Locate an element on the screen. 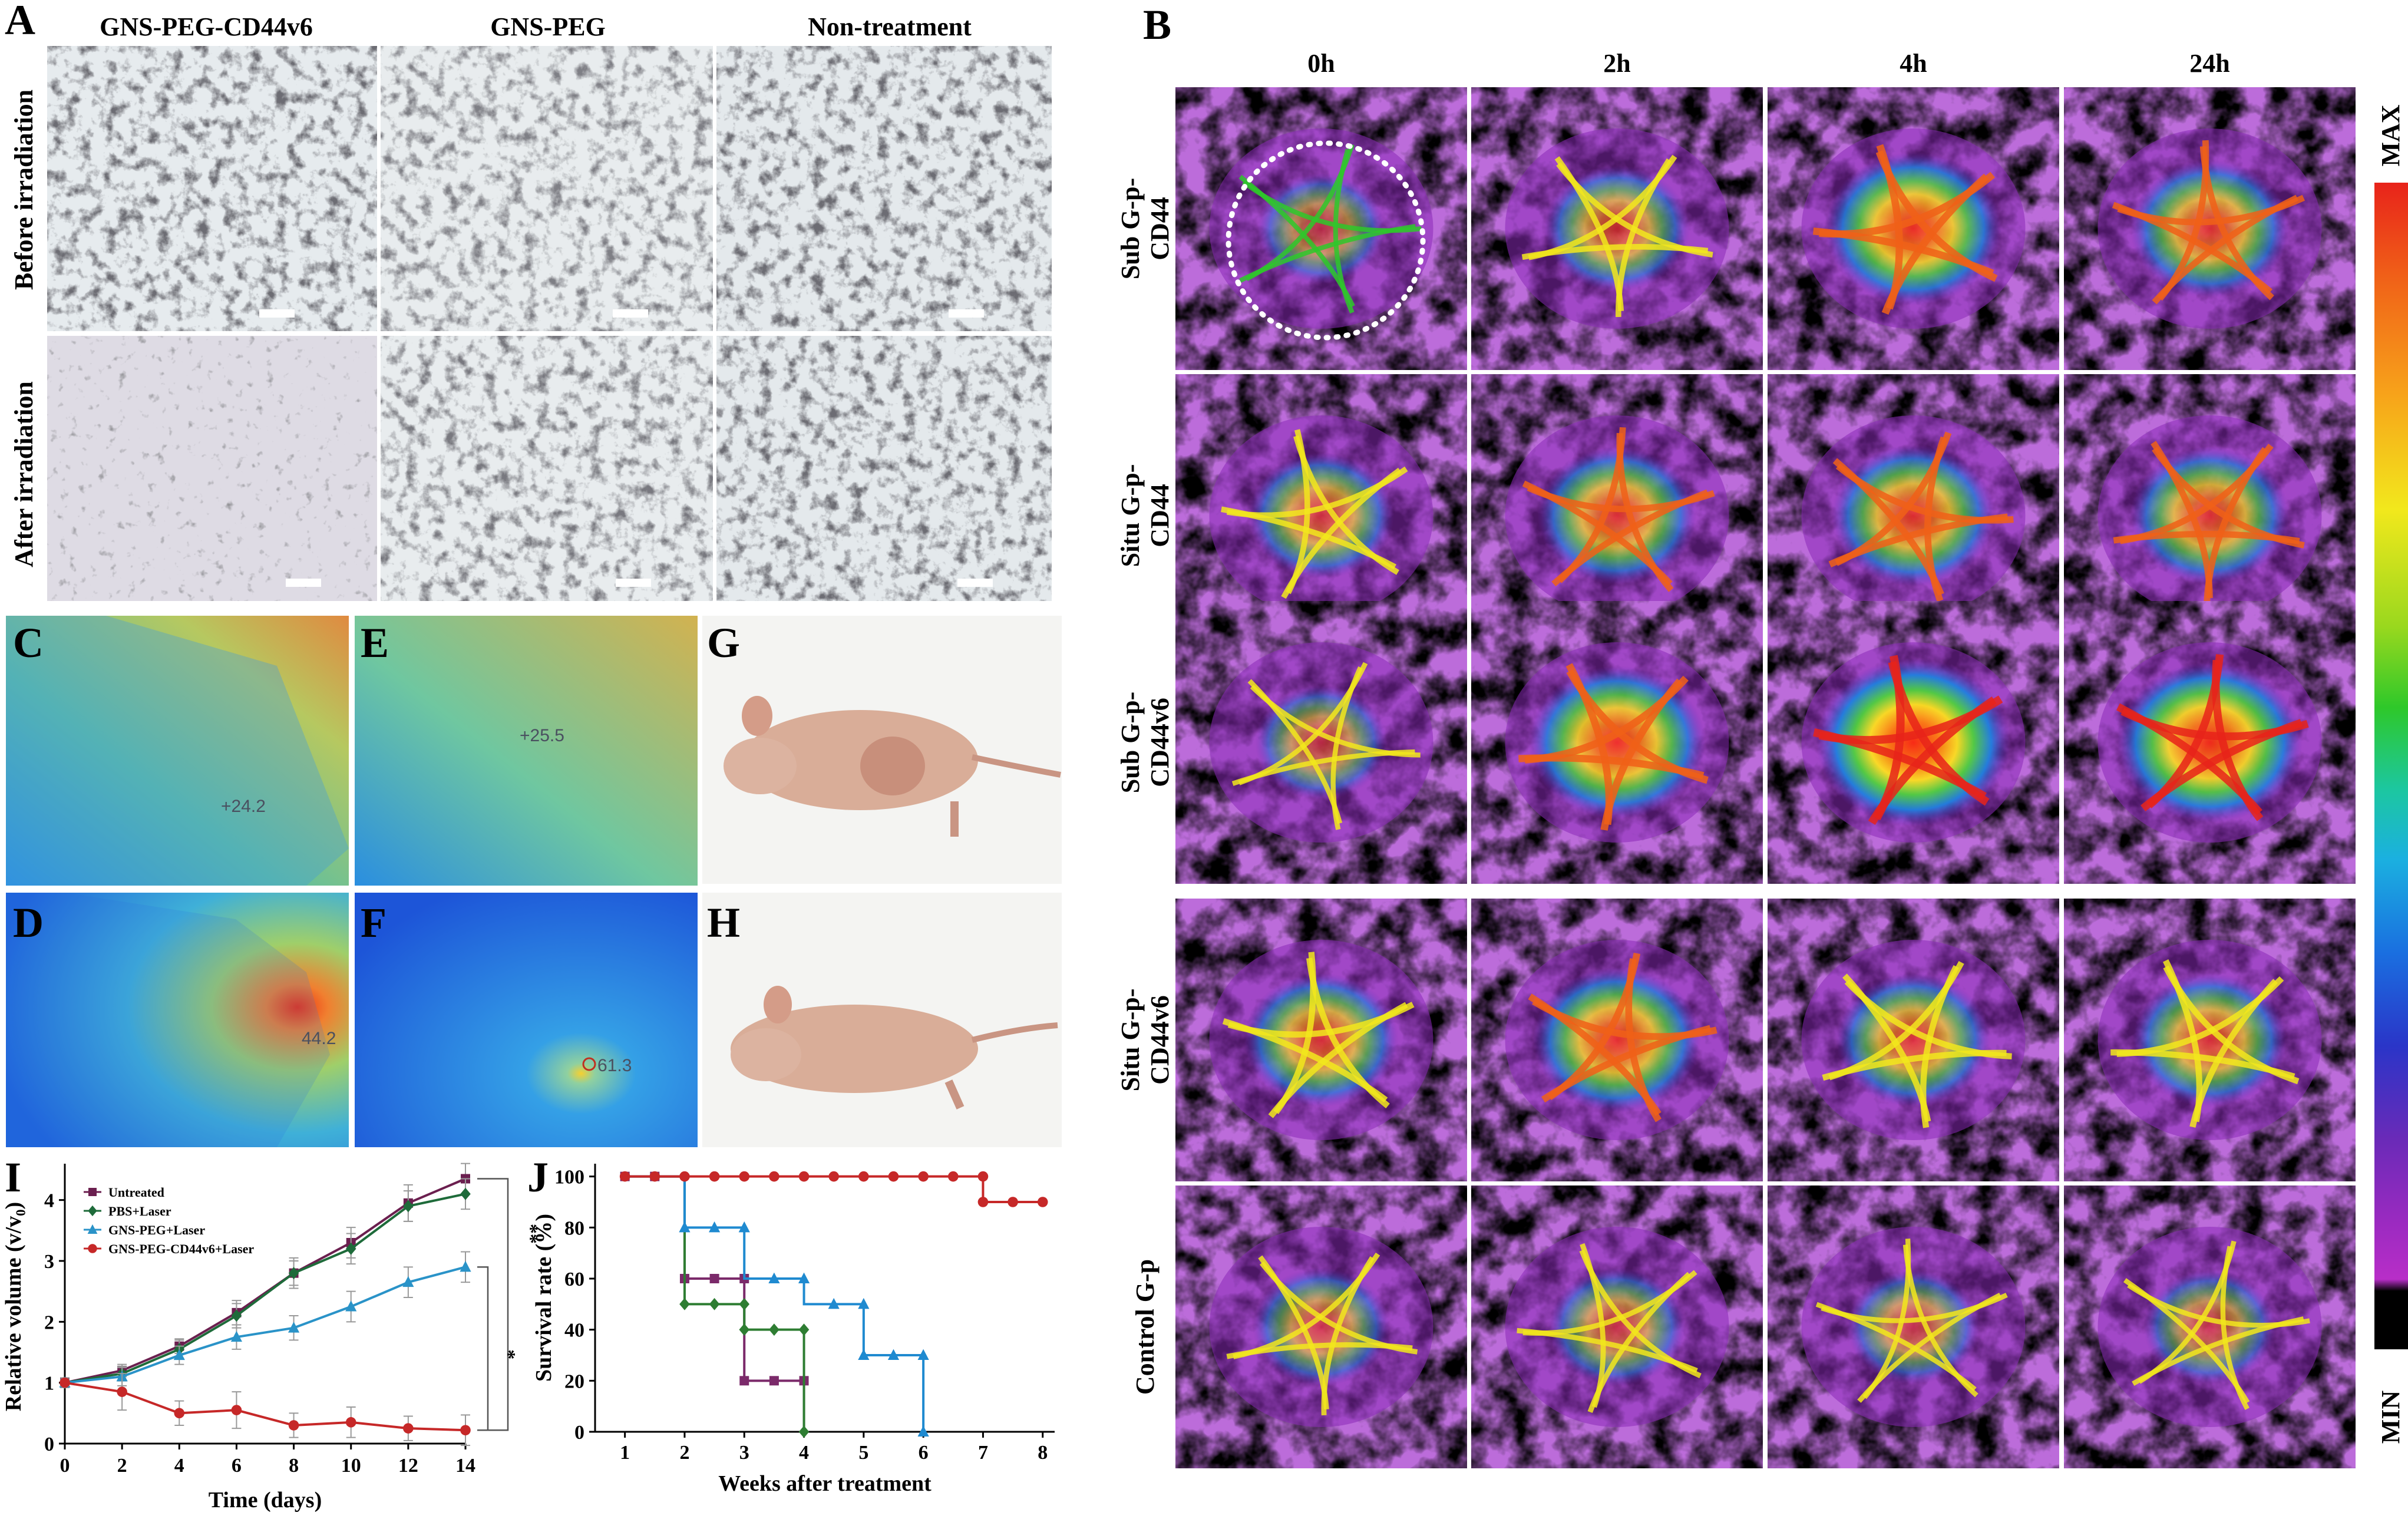  micrograph-before-gns-peg is located at coordinates (546, 189).